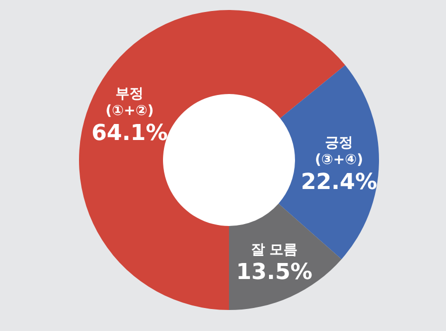 The height and width of the screenshot is (331, 446). Describe the element at coordinates (130, 102) in the screenshot. I see `slice-label: 부정 (①+②)` at that location.